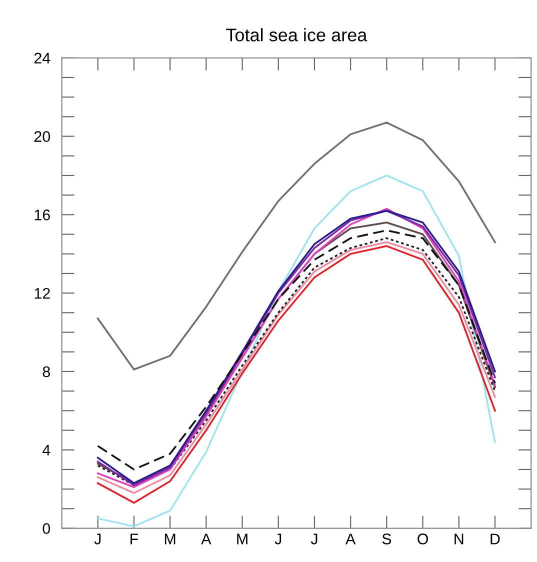  What do you see at coordinates (134, 539) in the screenshot?
I see `x-tick-label: F` at bounding box center [134, 539].